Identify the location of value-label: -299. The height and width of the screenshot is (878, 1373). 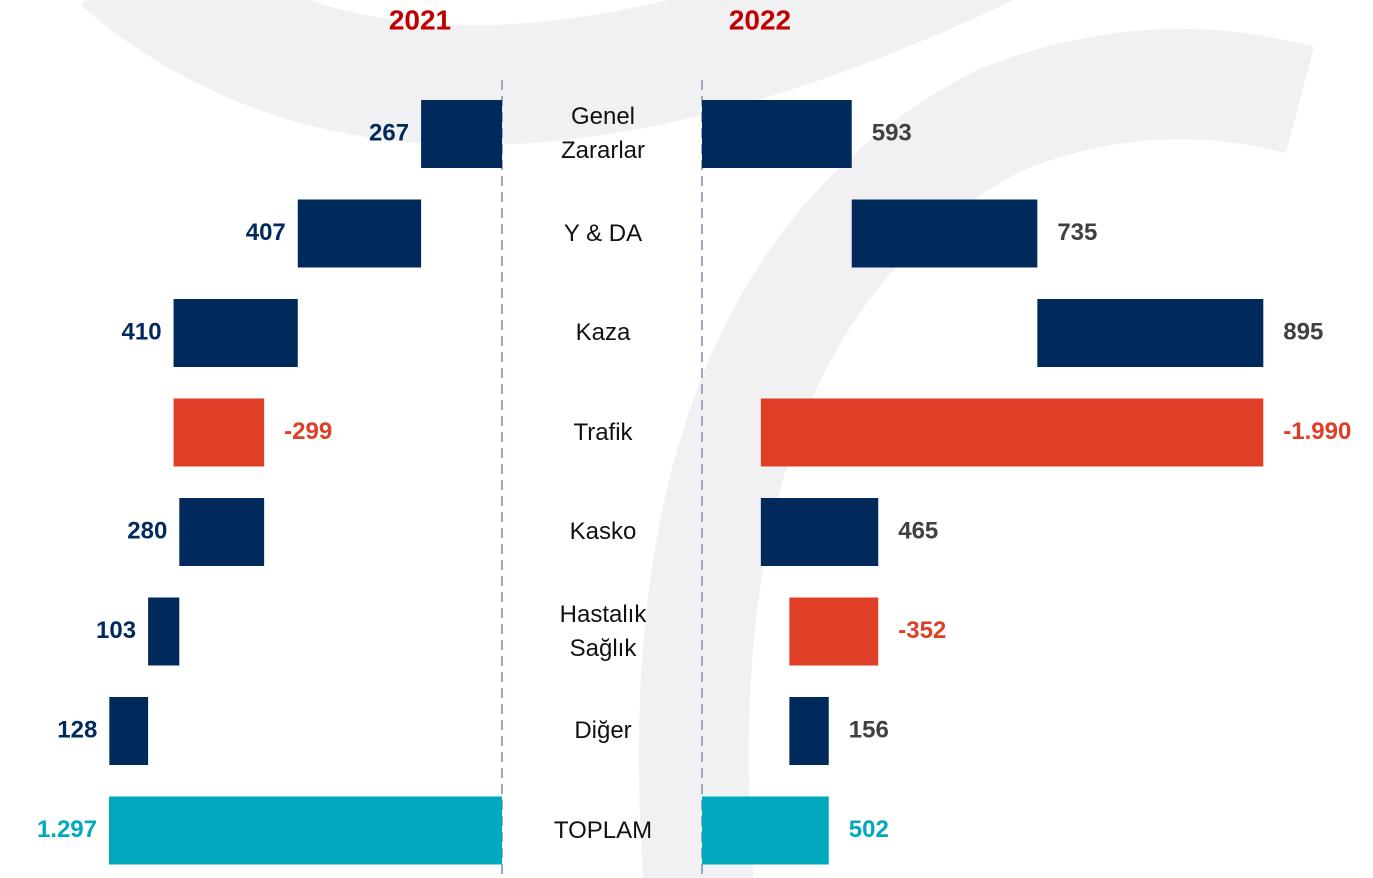
(308, 431).